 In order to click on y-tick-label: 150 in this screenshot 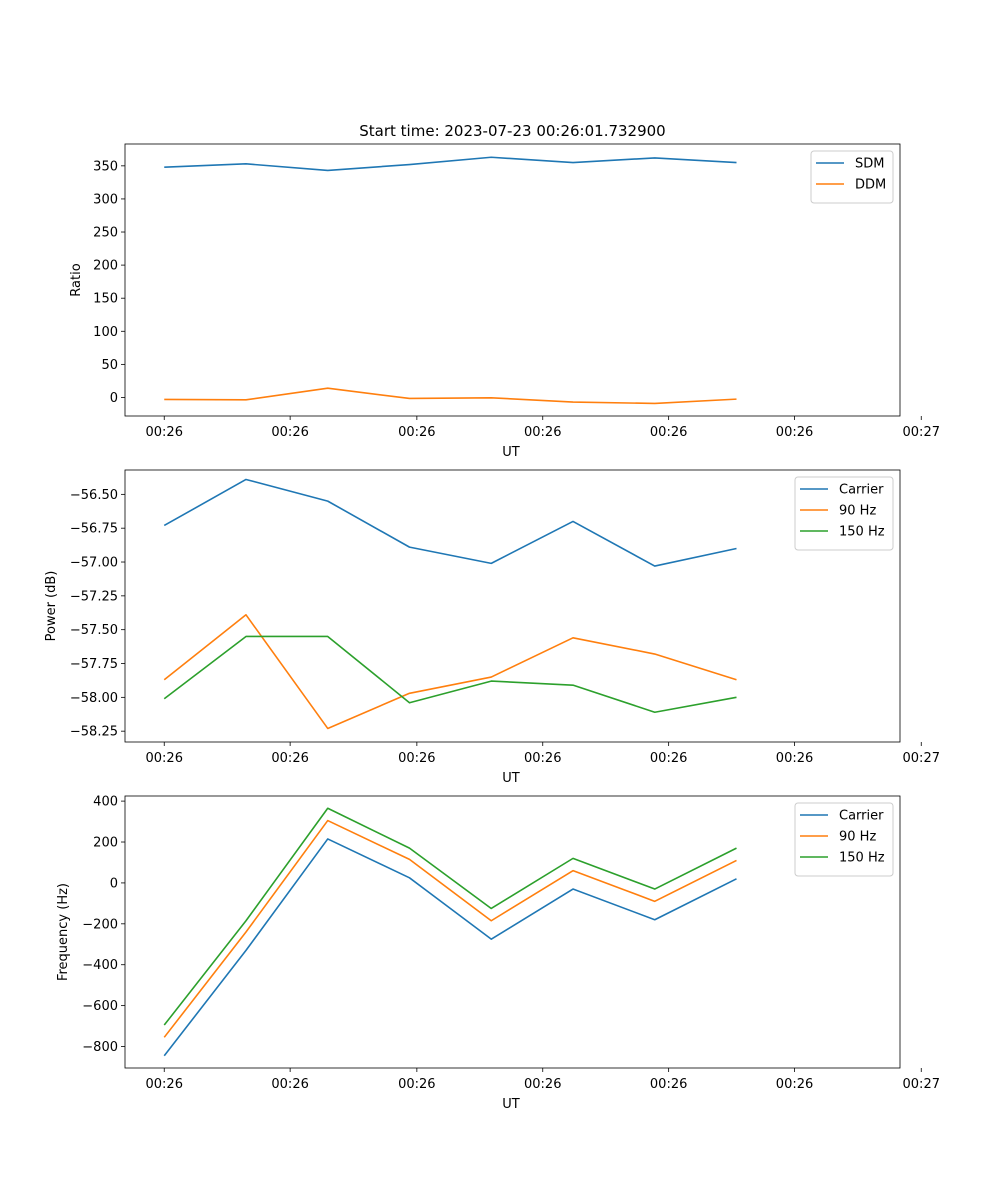, I will do `click(105, 299)`.